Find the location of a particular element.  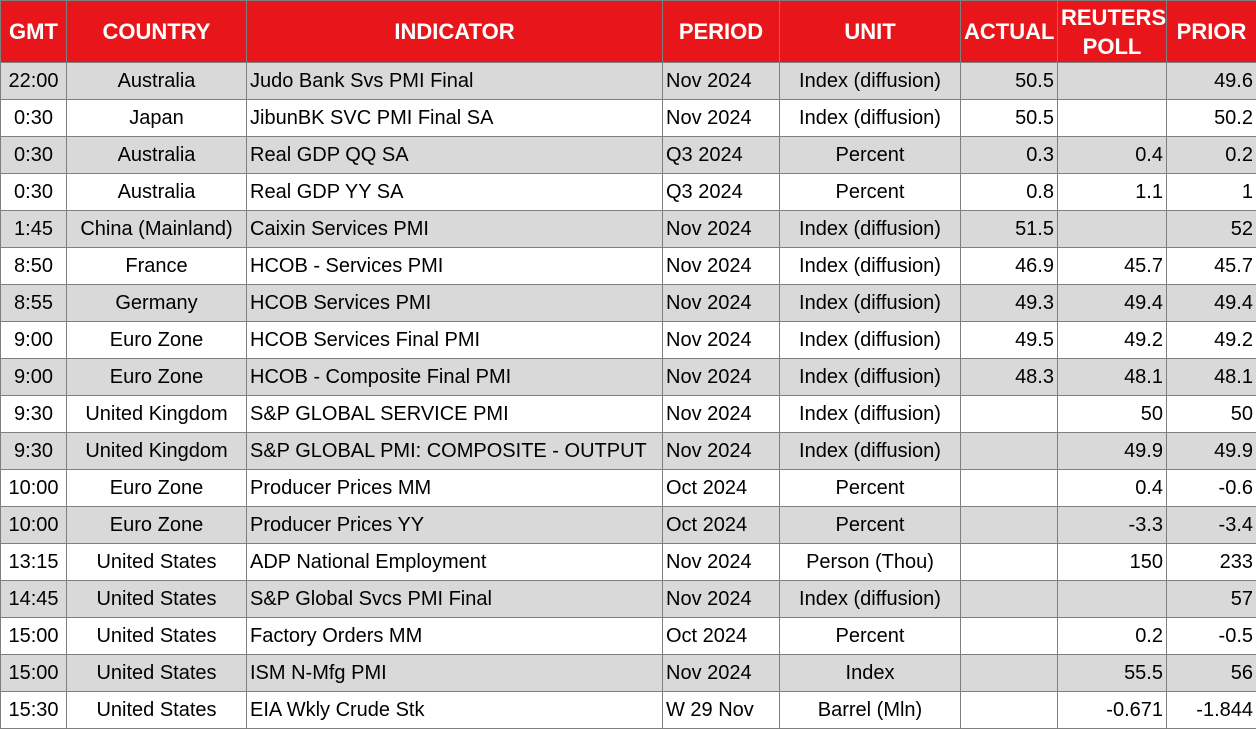

cell-indicator: Producer Prices MM is located at coordinates (455, 488).